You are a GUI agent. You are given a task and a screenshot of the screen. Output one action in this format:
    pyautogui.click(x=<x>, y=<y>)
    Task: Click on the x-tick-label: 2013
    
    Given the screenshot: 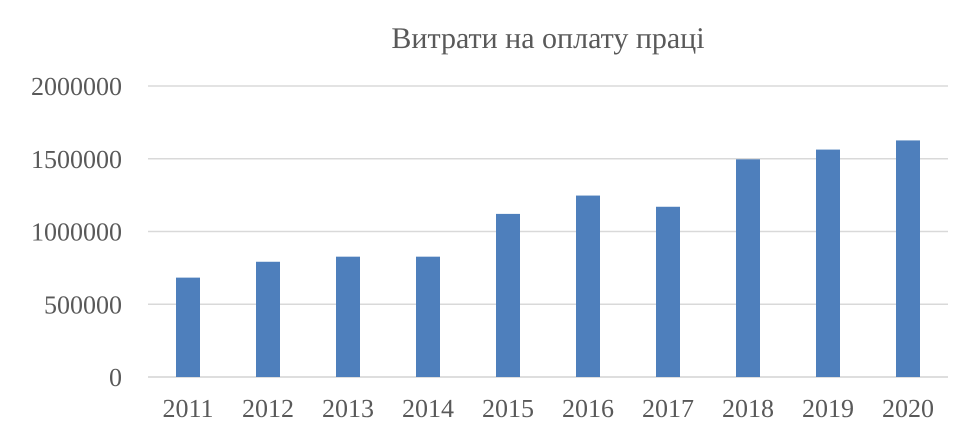 What is the action you would take?
    pyautogui.click(x=348, y=408)
    